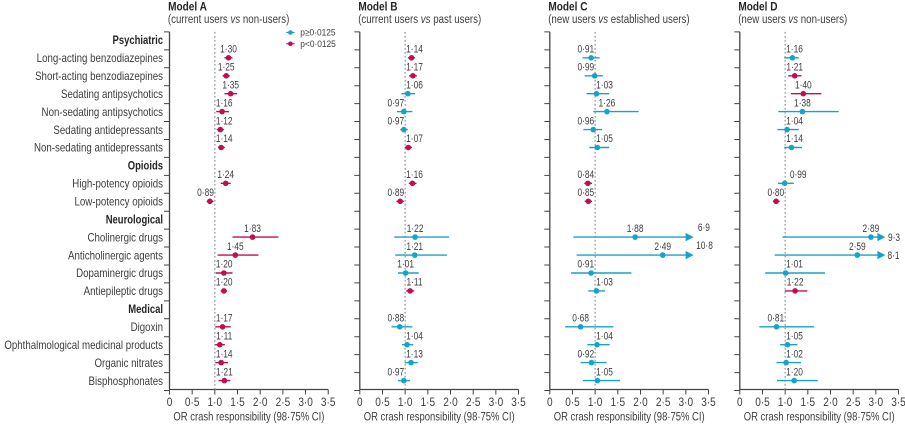 This screenshot has width=905, height=429. What do you see at coordinates (585, 49) in the screenshot?
I see `svg-text: 0·91` at bounding box center [585, 49].